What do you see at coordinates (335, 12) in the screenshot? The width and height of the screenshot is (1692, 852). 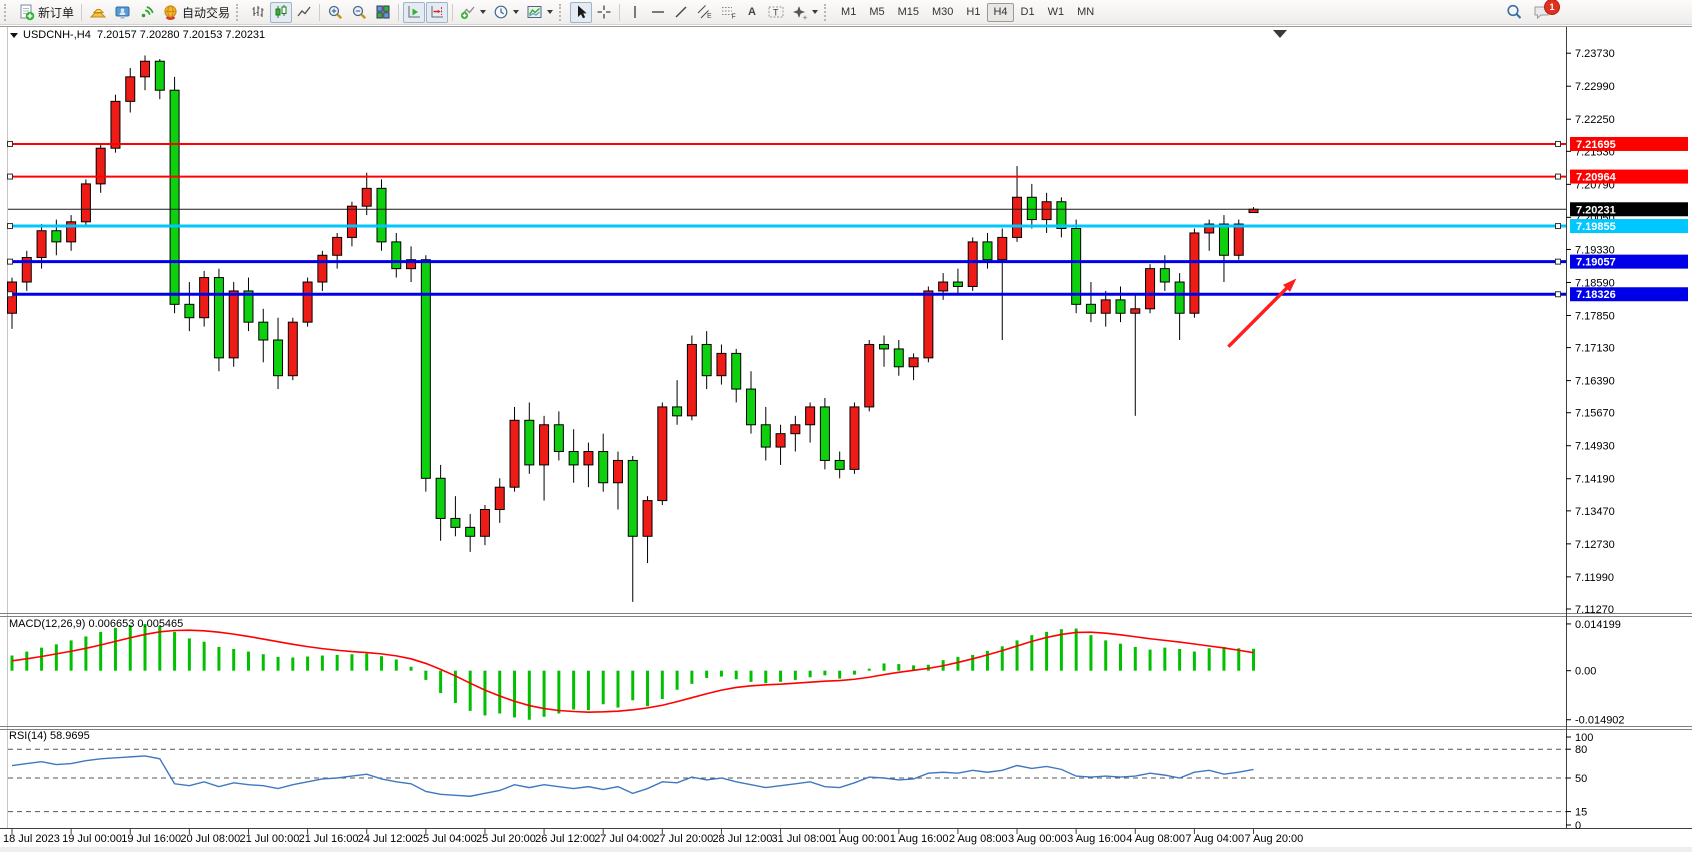 I see `zoom-in-button` at bounding box center [335, 12].